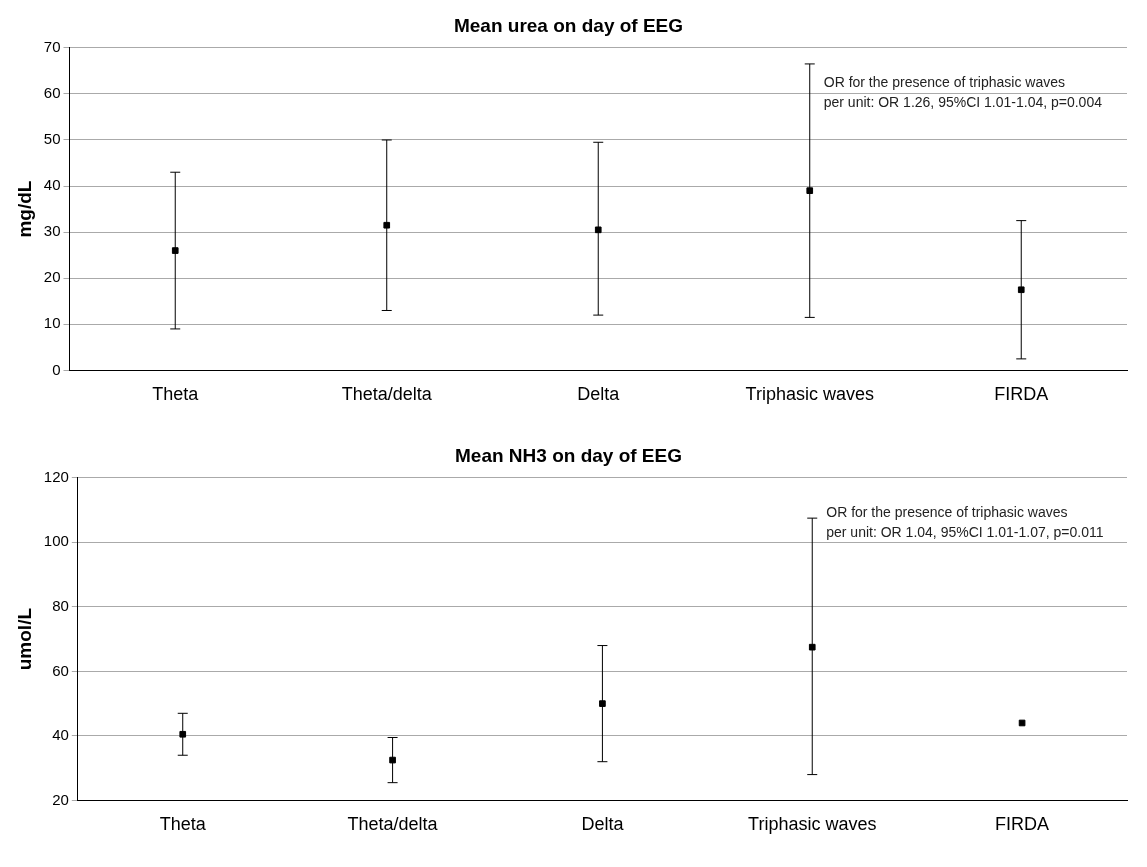 This screenshot has width=1147, height=867. Describe the element at coordinates (52, 323) in the screenshot. I see `y-tick-label: 10` at that location.